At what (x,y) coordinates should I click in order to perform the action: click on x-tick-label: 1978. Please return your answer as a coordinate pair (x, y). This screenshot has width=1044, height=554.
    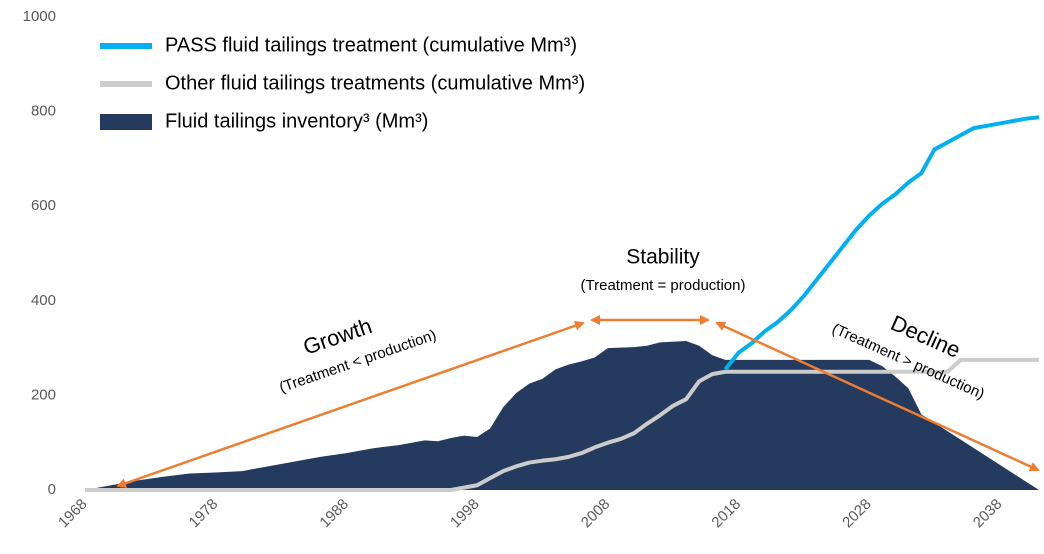
    Looking at the image, I should click on (204, 514).